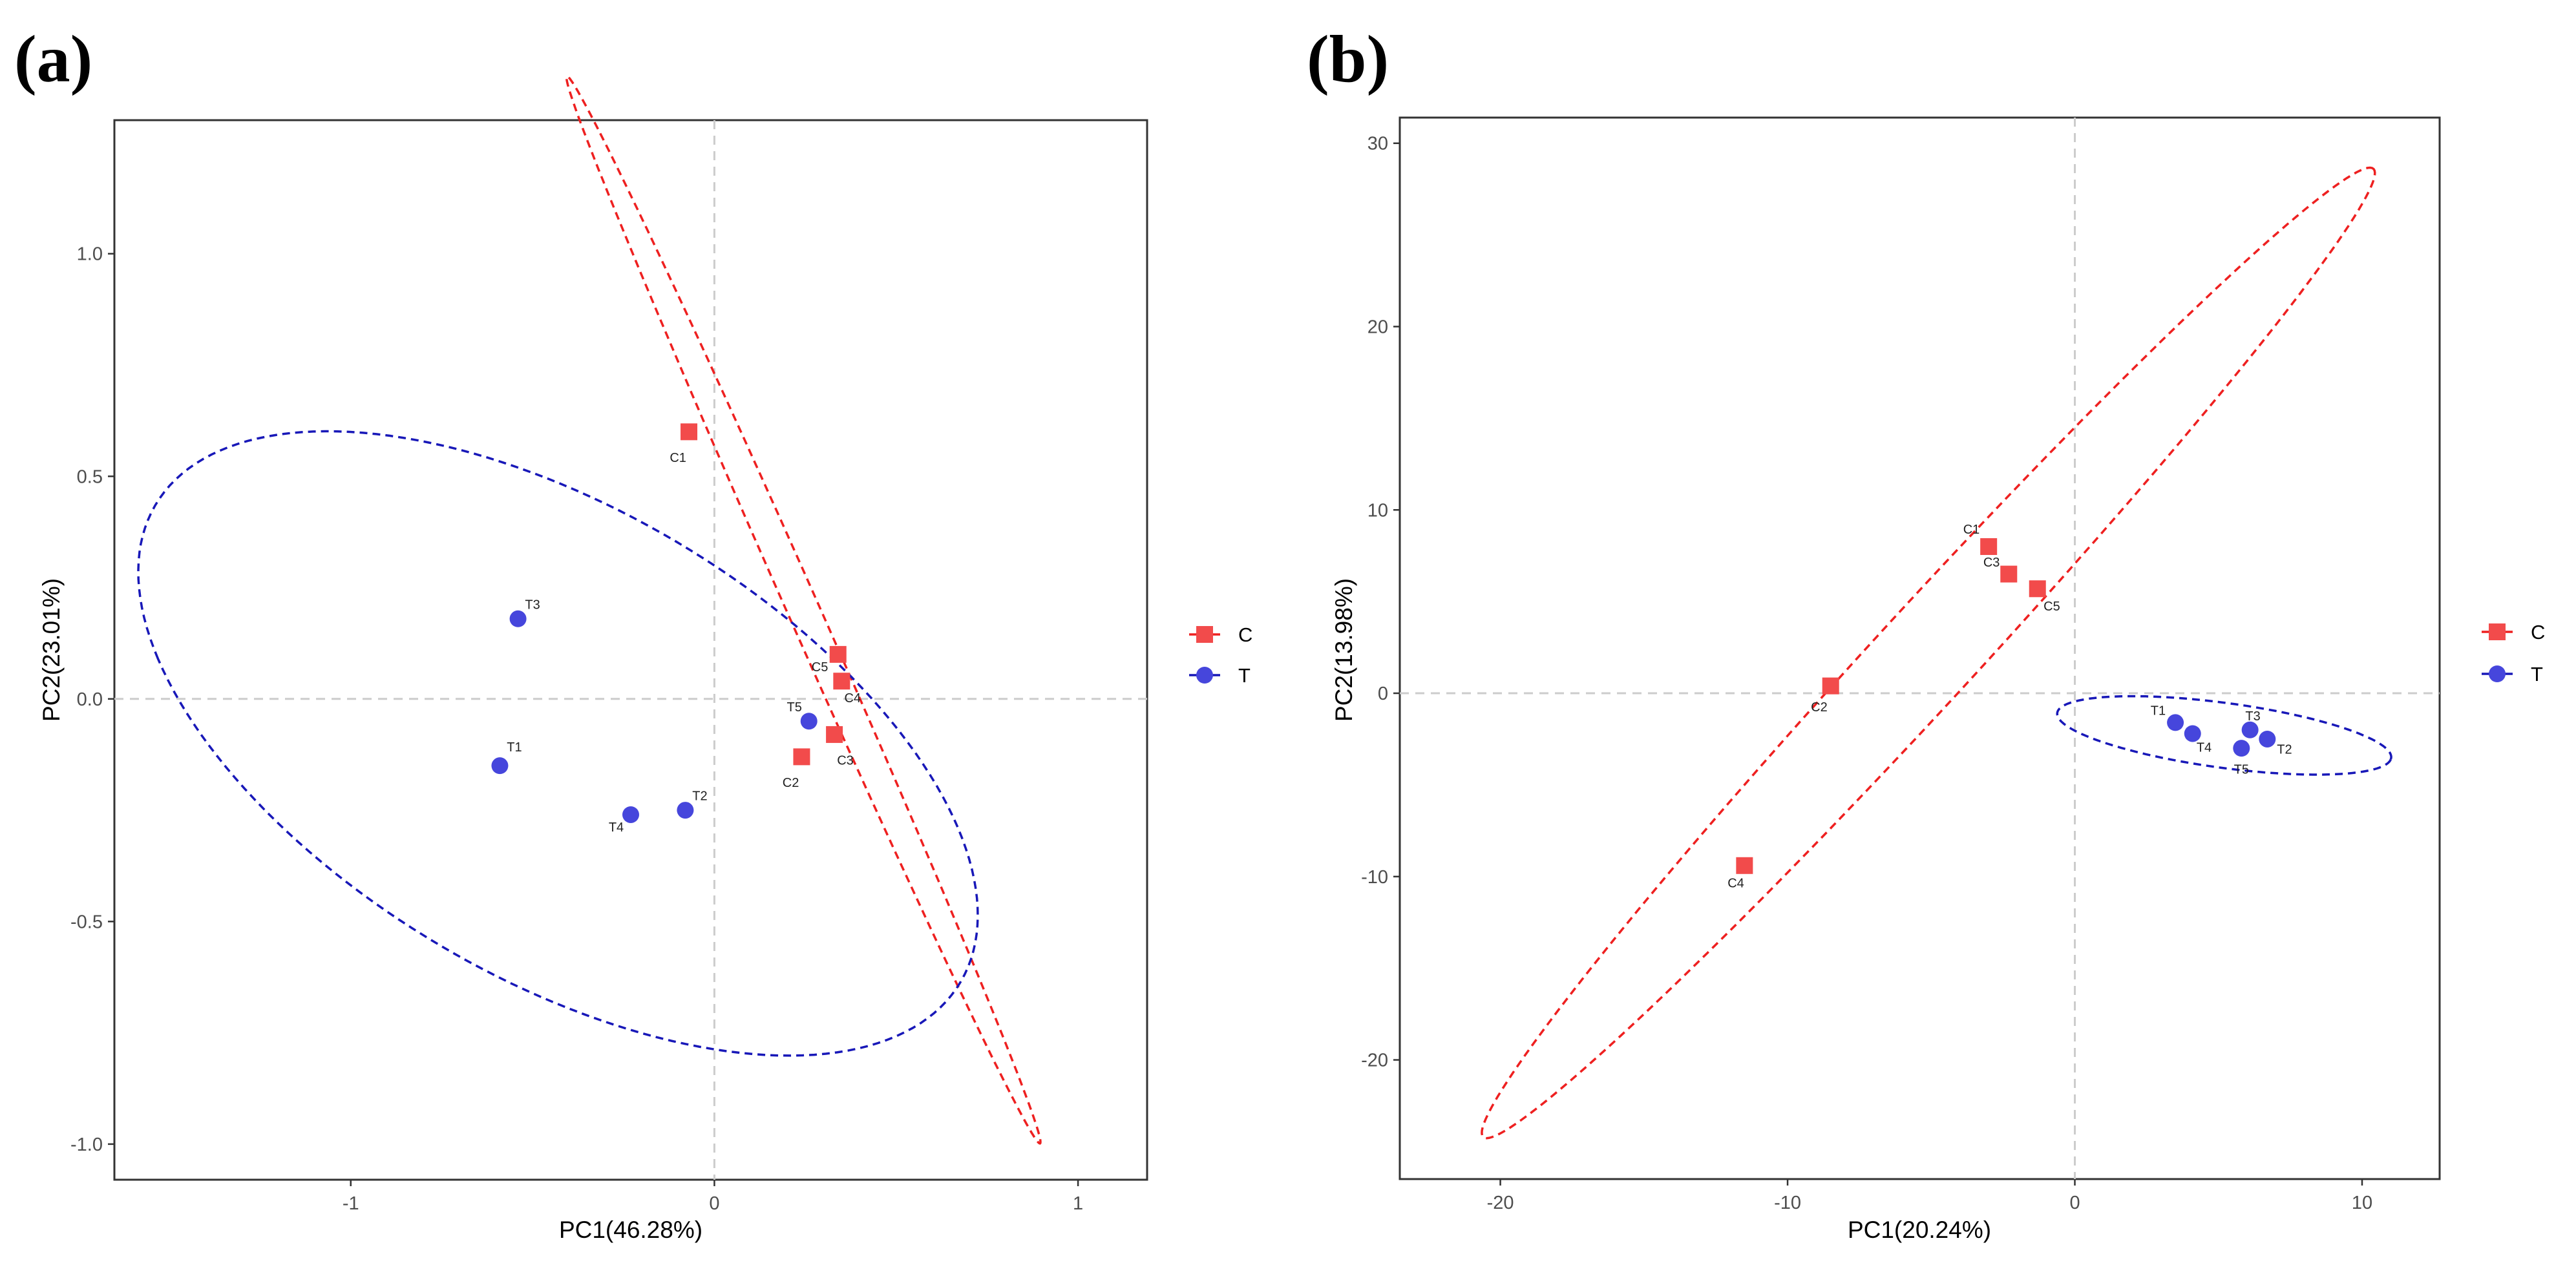  I want to click on point-label-c2-b: C2, so click(1819, 707).